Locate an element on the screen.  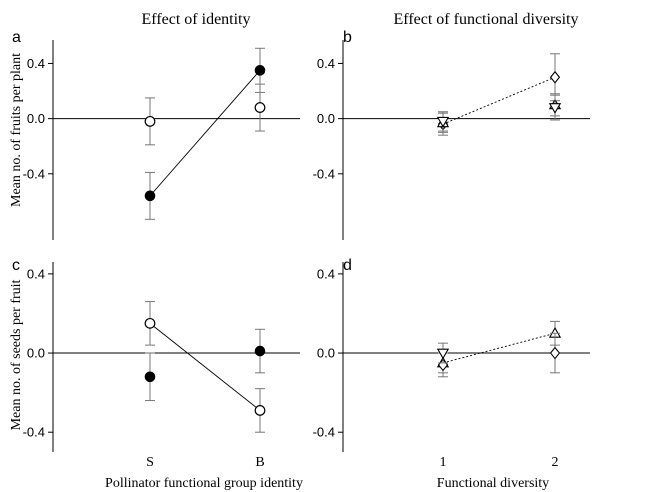
xlabel-diversity: Functional diversity is located at coordinates (493, 483).